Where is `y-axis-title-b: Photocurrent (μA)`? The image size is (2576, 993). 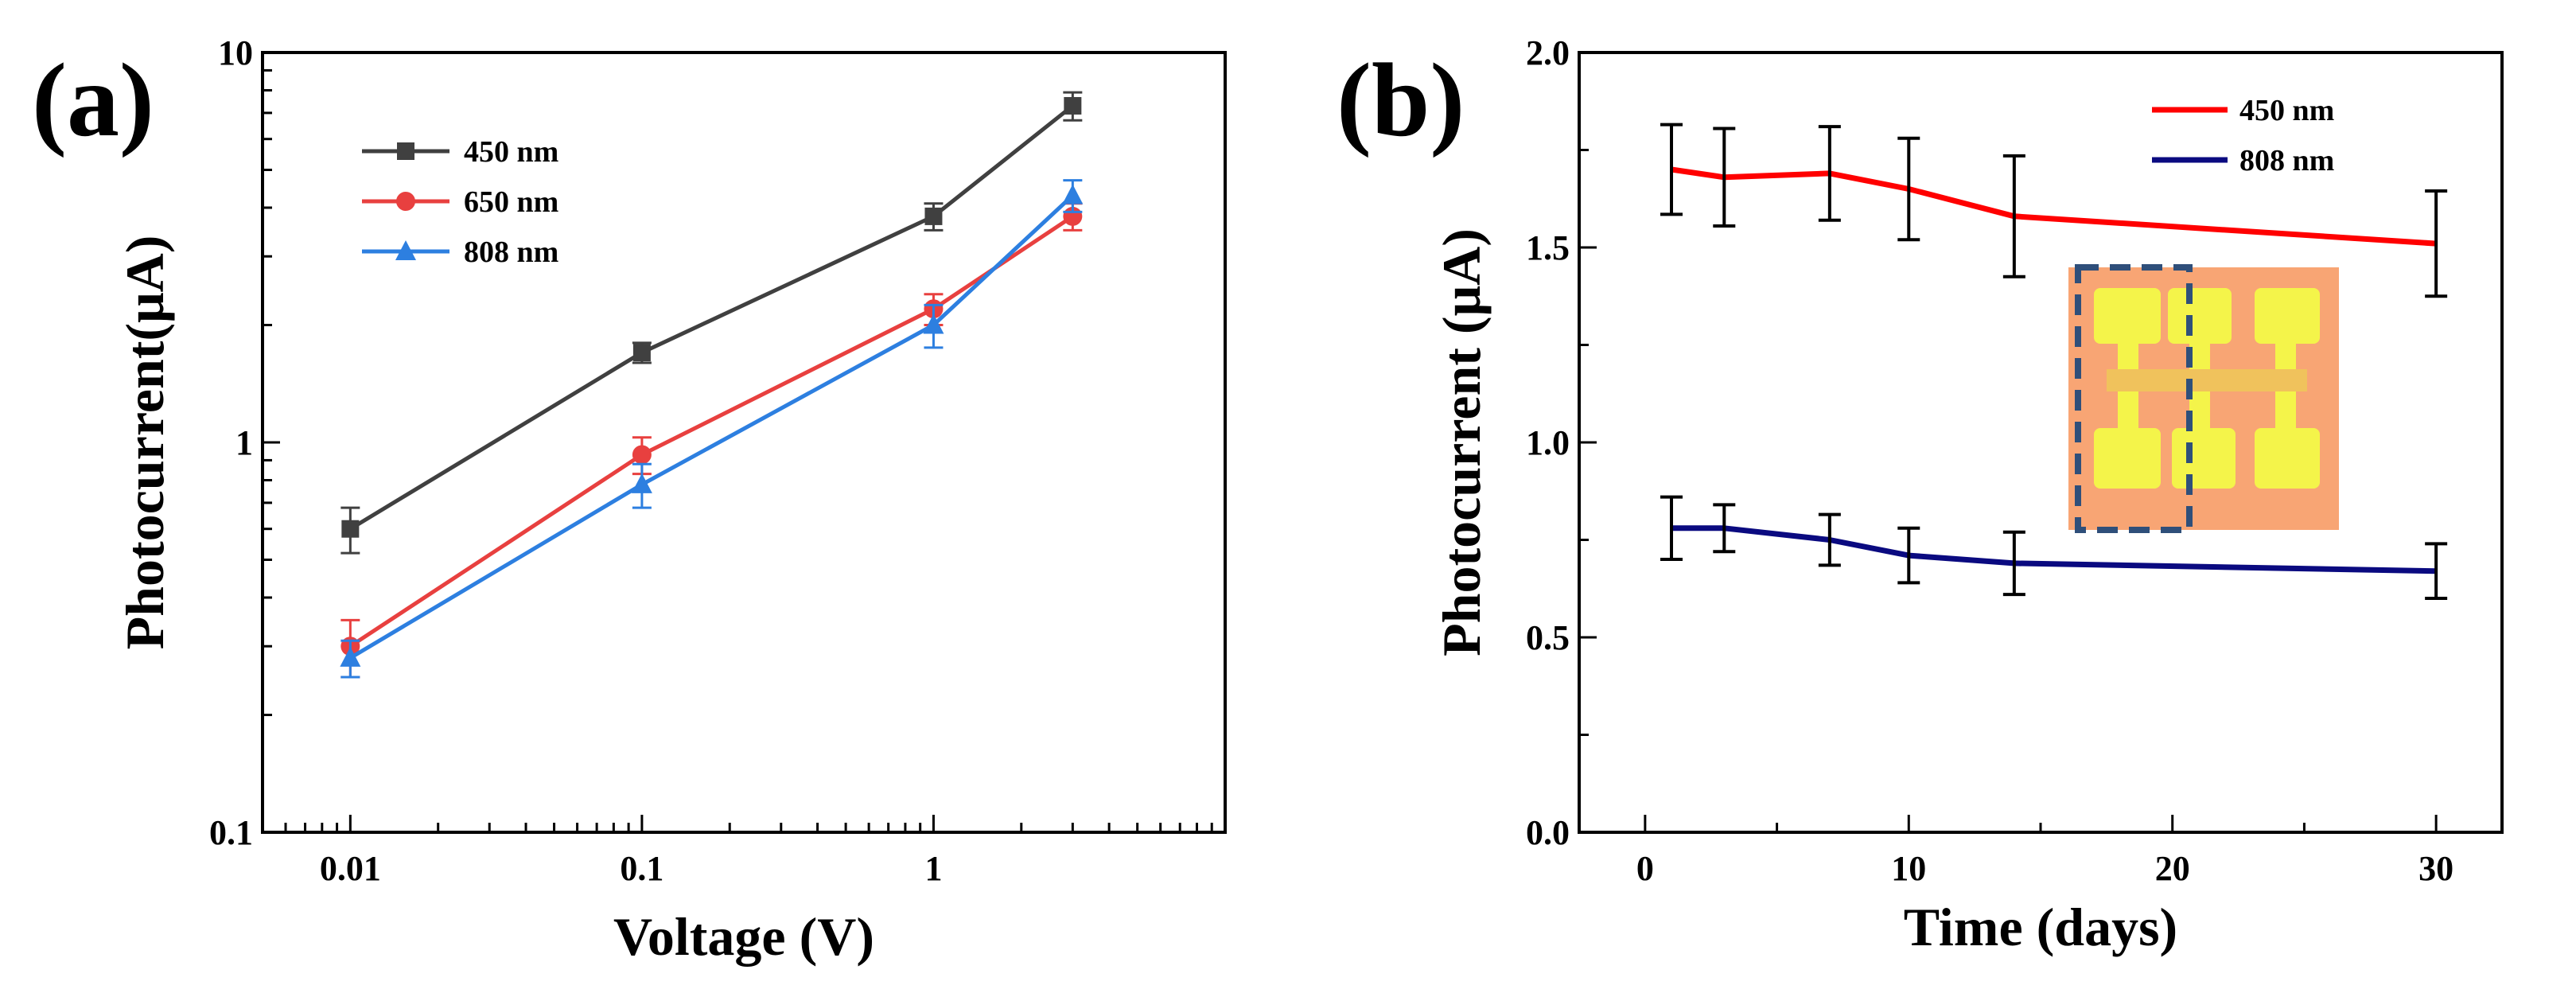
y-axis-title-b: Photocurrent (μA) is located at coordinates (1462, 442).